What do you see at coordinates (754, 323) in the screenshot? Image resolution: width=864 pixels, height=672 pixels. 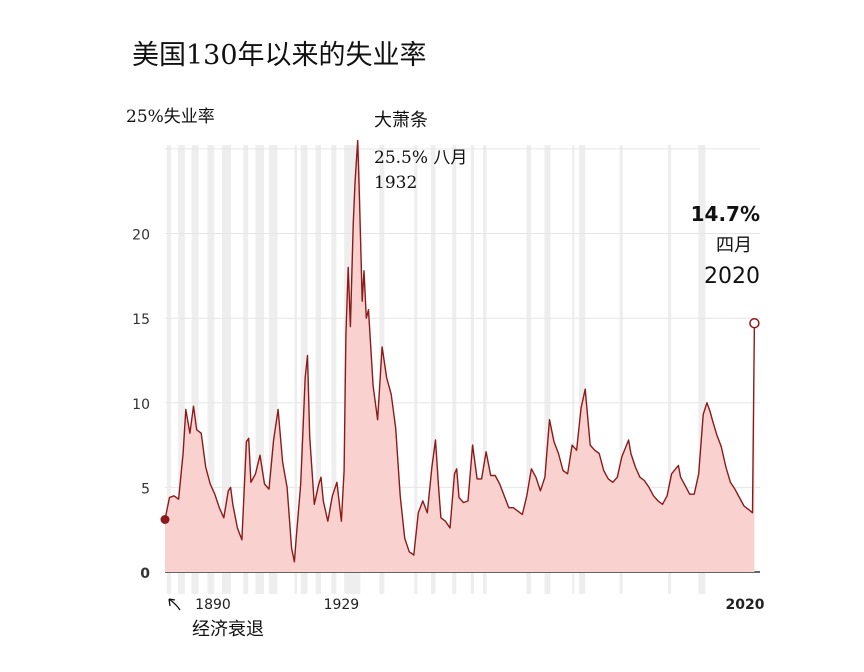 I see `latest-point-marker` at bounding box center [754, 323].